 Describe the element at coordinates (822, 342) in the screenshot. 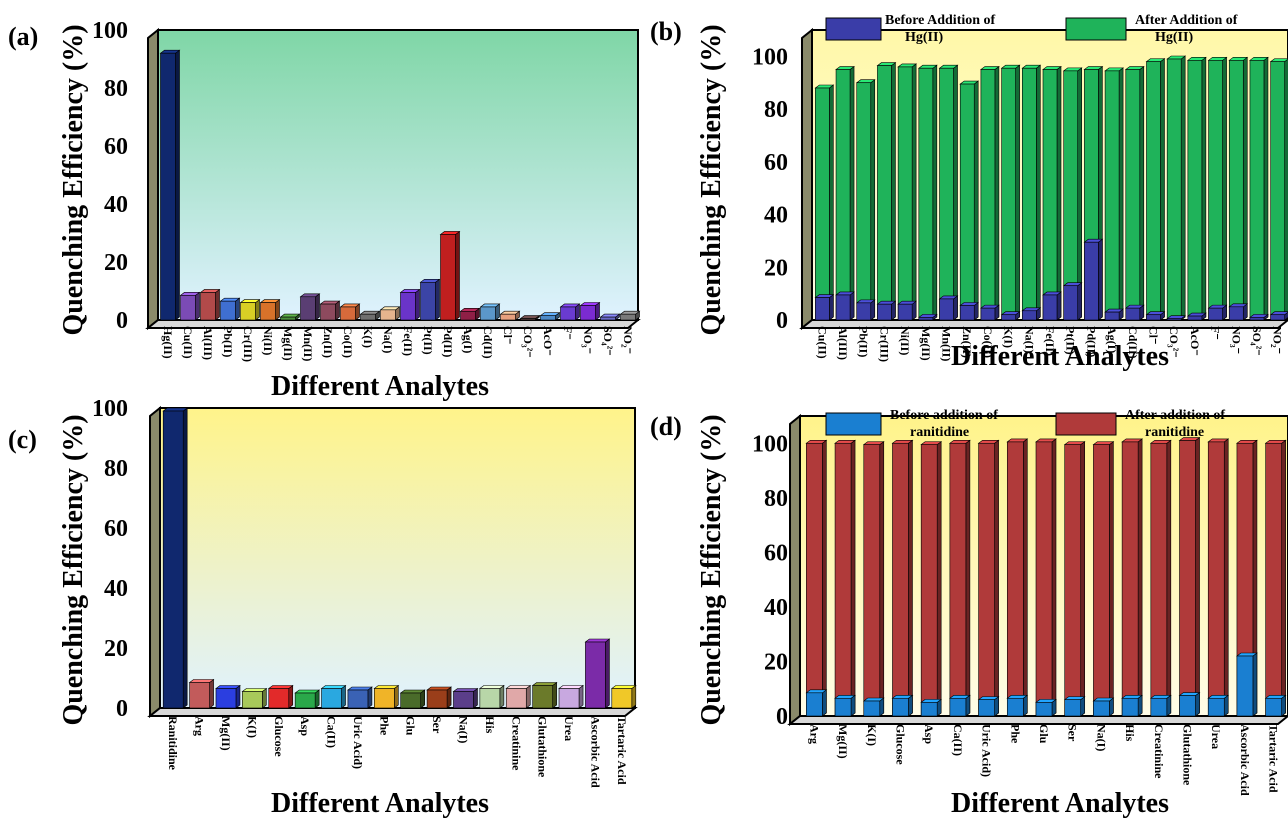

I see `category-label: Cu(II)` at that location.